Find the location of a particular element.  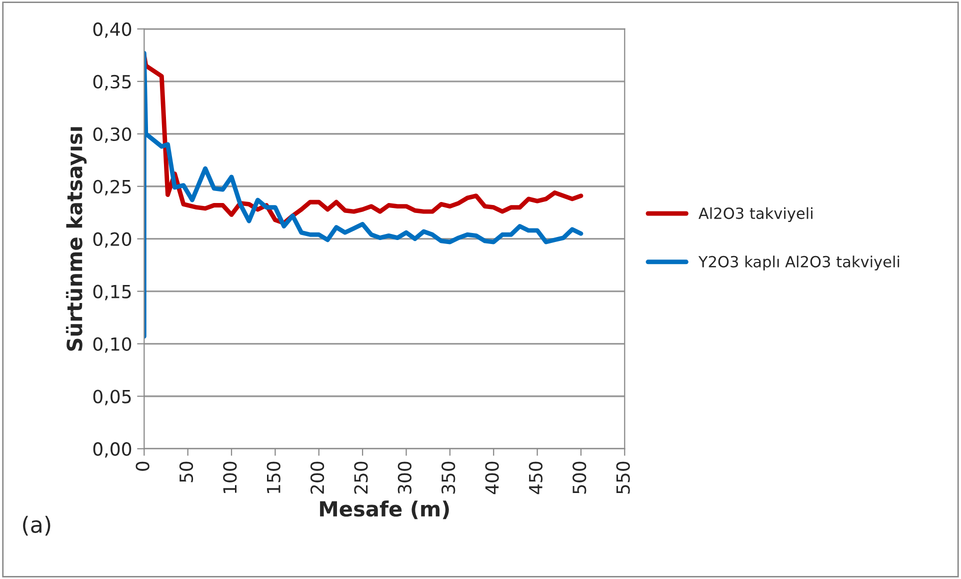

y-tick-label: 0,35 is located at coordinates (112, 82).